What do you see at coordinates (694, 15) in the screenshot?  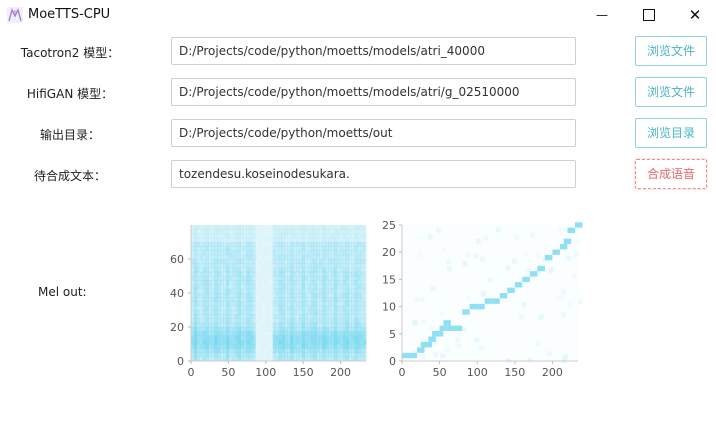 I see `close-button: ✕` at bounding box center [694, 15].